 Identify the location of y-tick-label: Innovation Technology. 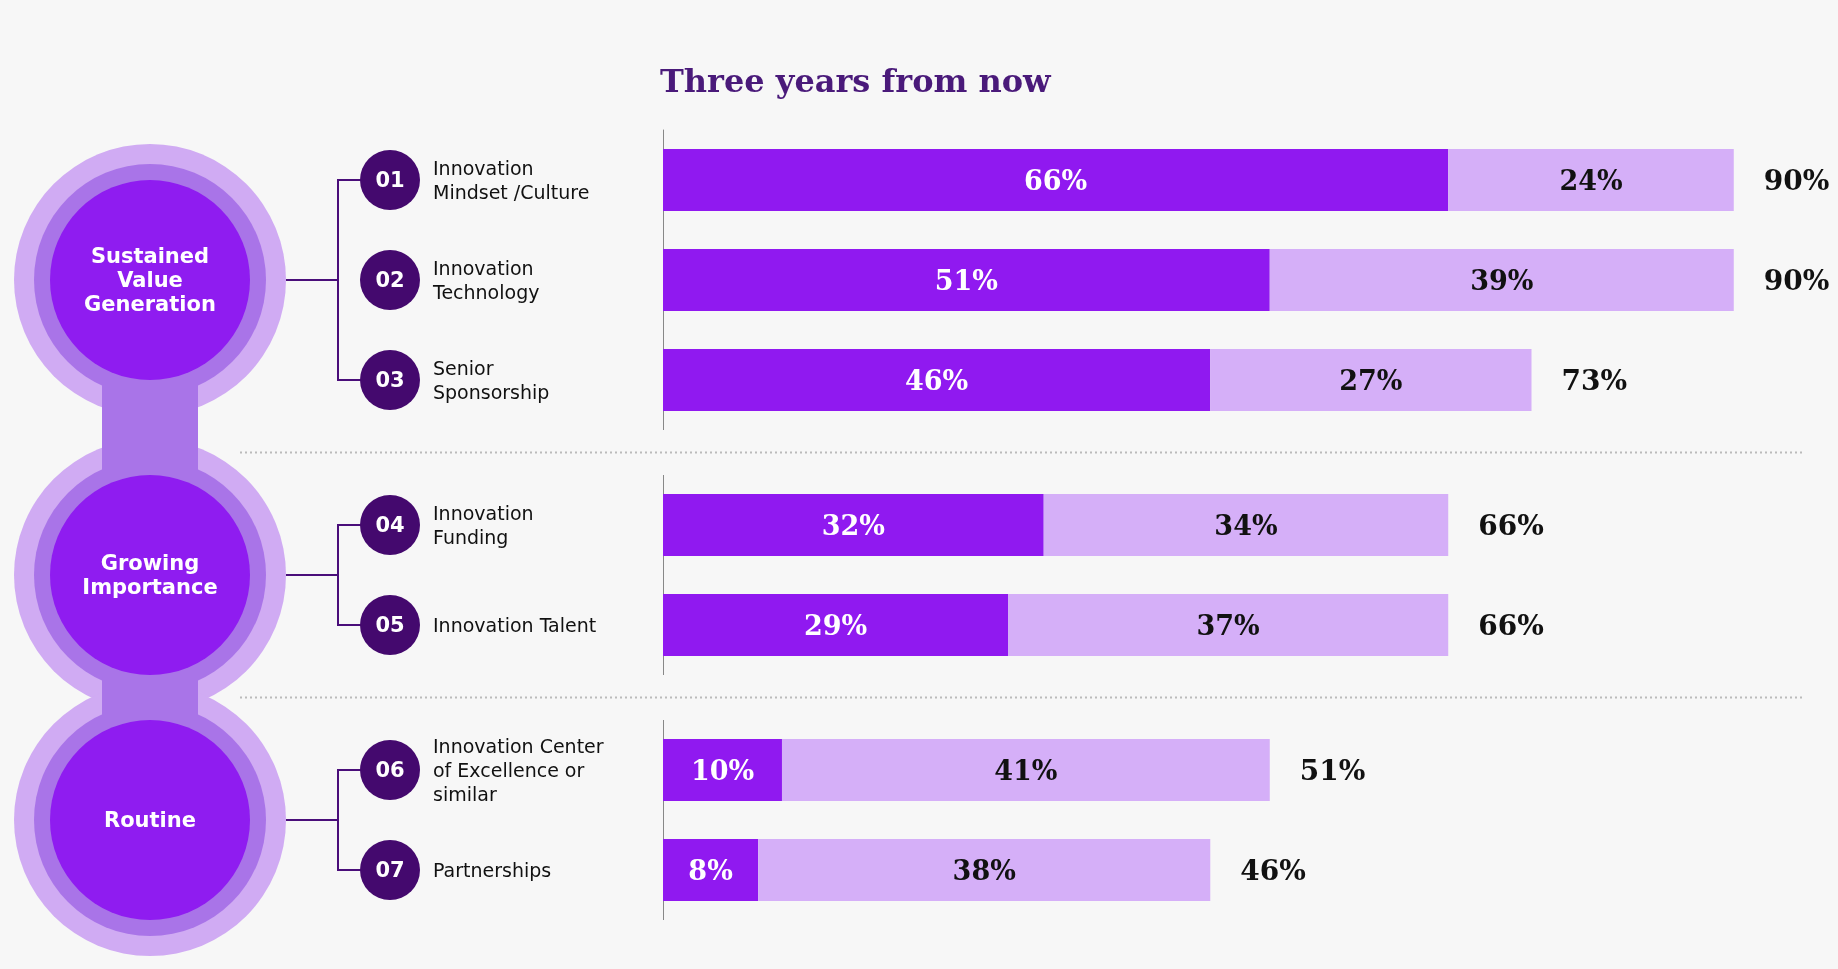
(486, 280).